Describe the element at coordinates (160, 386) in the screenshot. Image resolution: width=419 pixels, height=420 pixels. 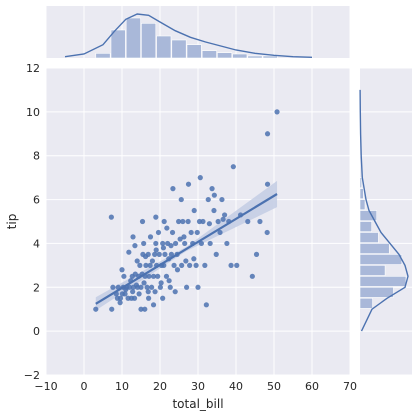
I see `x-tick-label: 20` at that location.